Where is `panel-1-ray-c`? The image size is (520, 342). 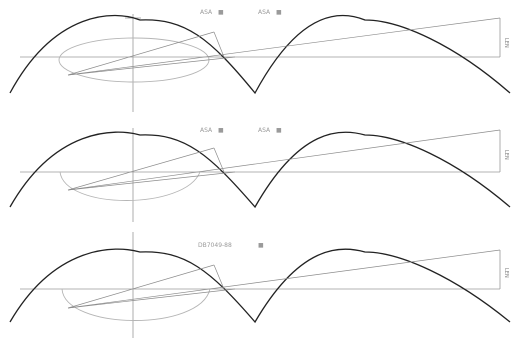 panel-1-ray-c is located at coordinates (151, 66).